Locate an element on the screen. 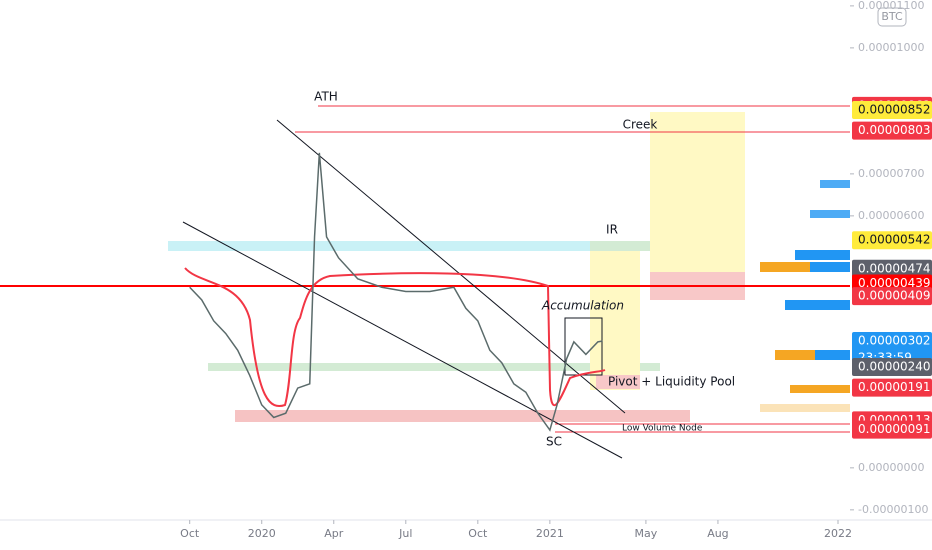  x-tick-label: Apr is located at coordinates (334, 533).